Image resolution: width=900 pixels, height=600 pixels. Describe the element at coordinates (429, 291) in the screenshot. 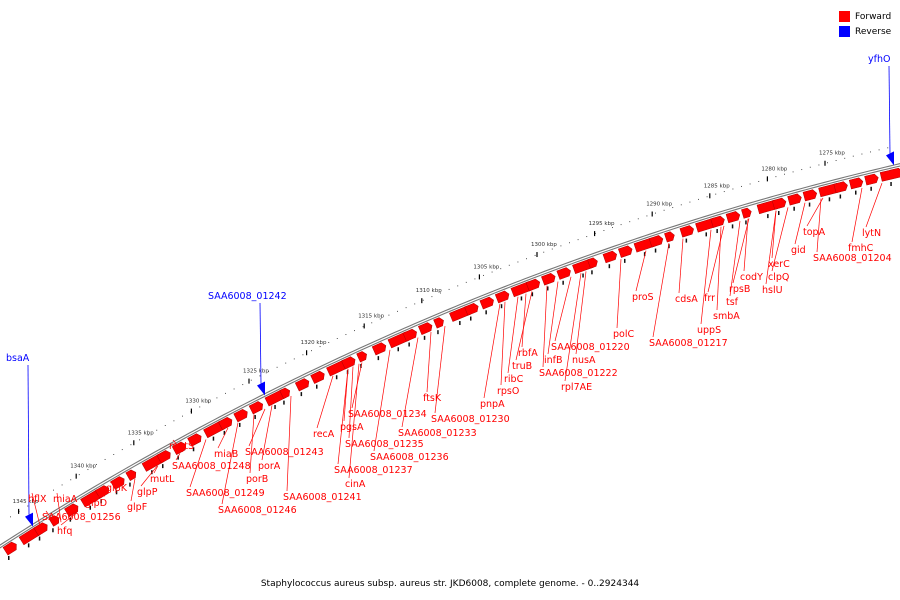

I see `kbp-label: 1310 kbp` at that location.